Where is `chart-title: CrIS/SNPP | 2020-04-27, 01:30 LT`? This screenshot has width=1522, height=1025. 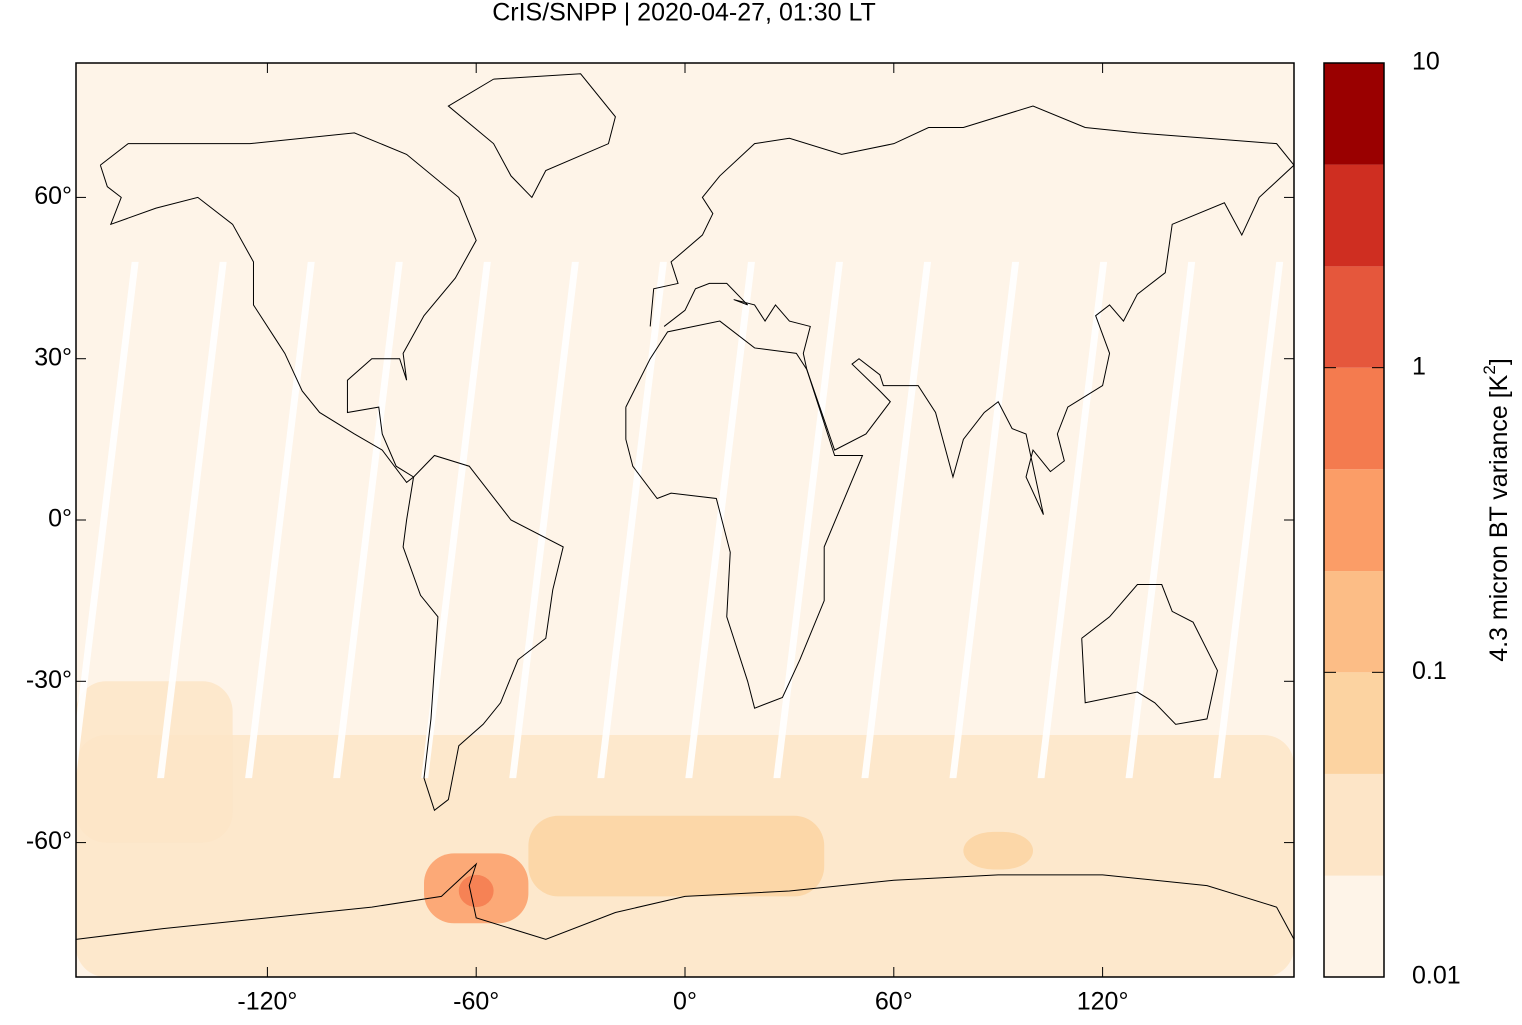 chart-title: CrIS/SNPP | 2020-04-27, 01:30 LT is located at coordinates (684, 13).